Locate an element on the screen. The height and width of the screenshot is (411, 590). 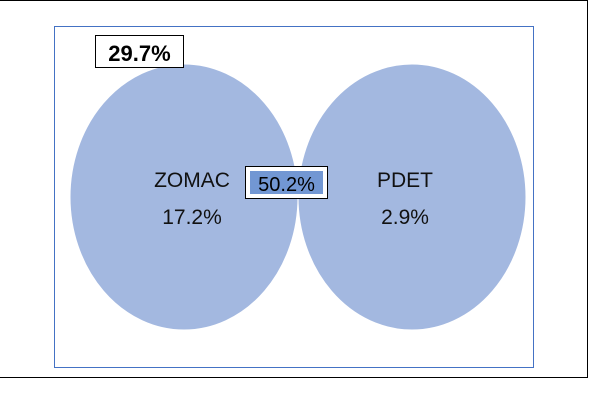
outside-value: 29.7% is located at coordinates (139, 53).